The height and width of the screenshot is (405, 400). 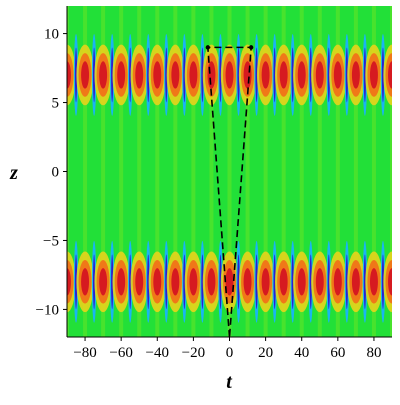 I want to click on y-tick-label: 10, so click(x=51, y=35).